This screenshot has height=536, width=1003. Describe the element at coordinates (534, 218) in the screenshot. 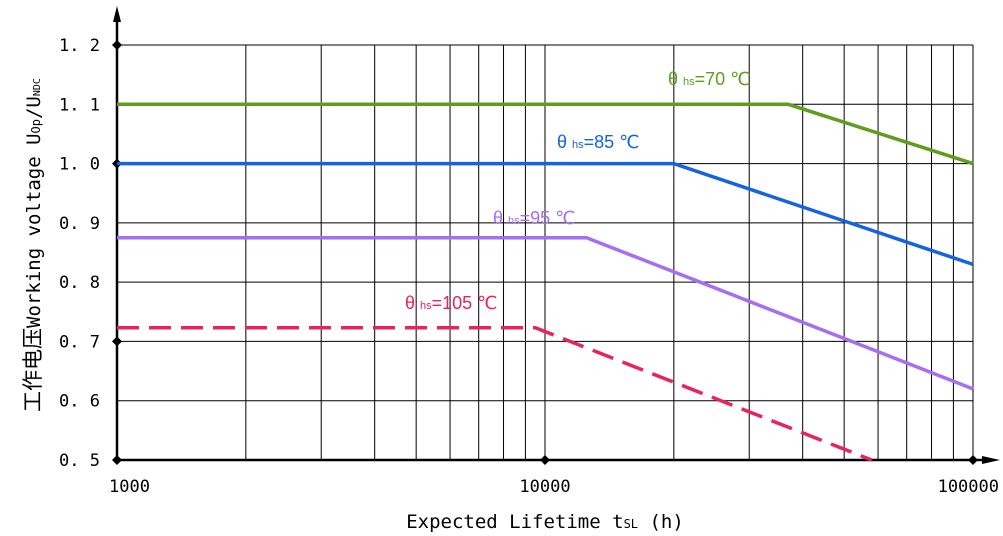

I see `series-label-2: θ hs=95 ℃` at that location.